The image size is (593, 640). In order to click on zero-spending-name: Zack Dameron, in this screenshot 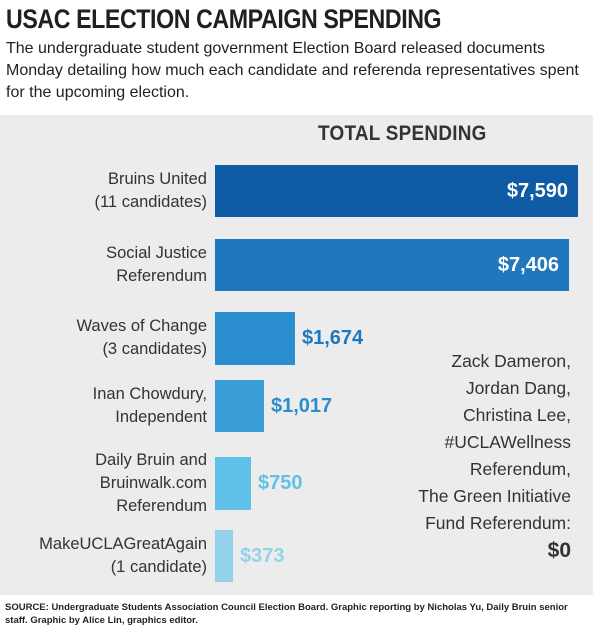, I will do `click(511, 361)`.